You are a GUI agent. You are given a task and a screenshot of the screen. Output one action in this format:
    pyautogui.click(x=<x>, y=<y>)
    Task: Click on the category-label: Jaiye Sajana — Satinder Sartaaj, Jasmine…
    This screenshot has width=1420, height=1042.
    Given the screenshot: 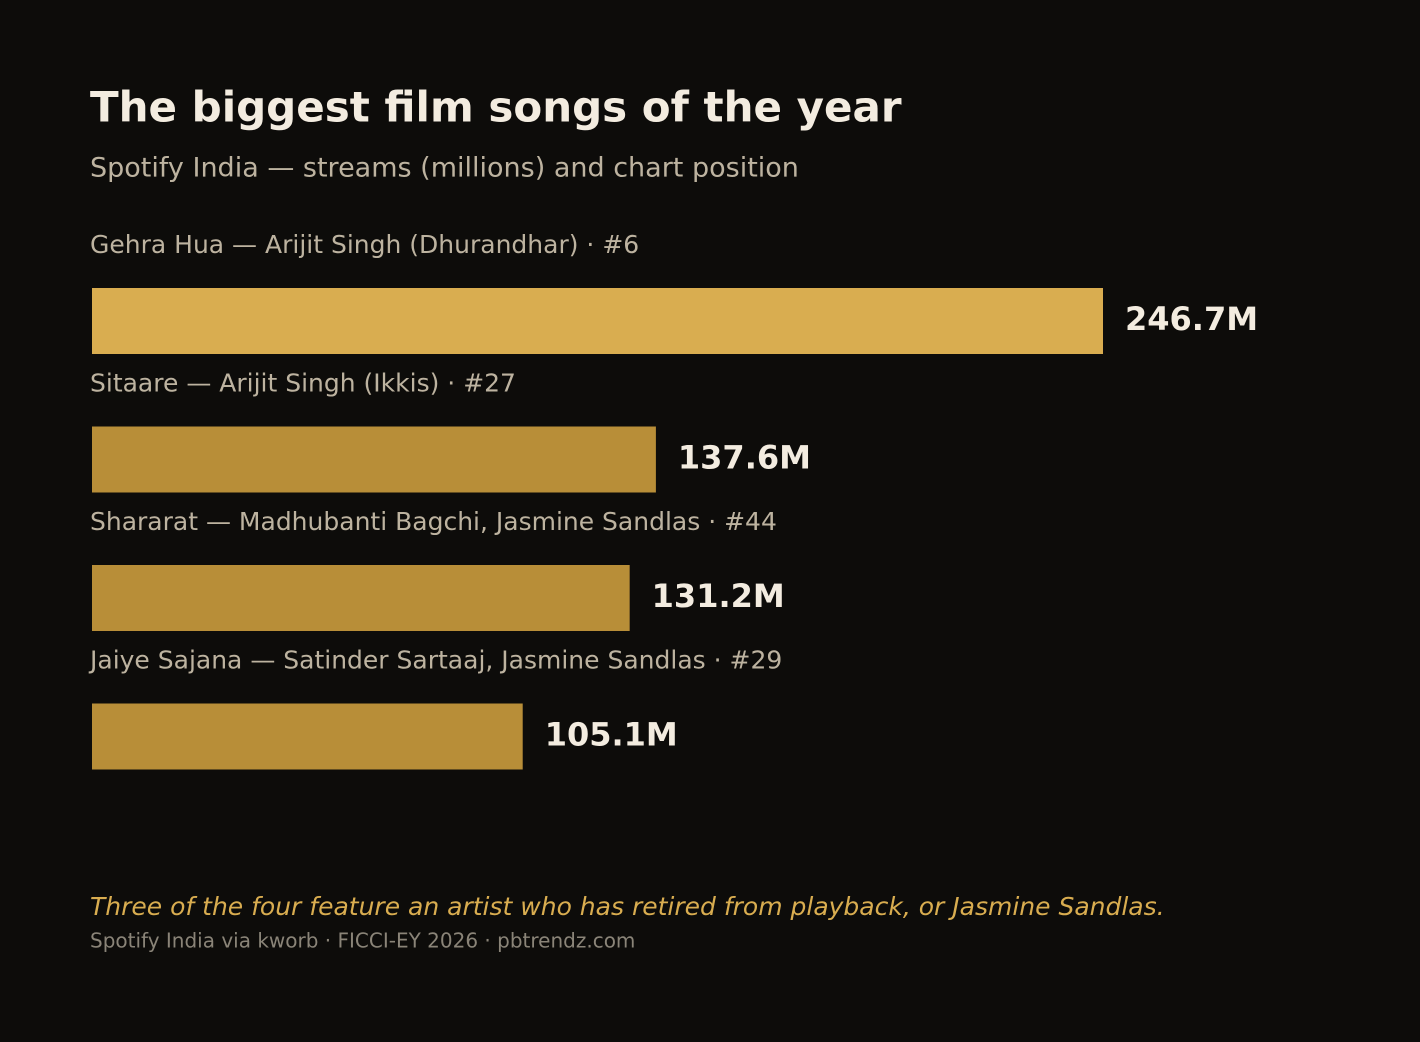 What is the action you would take?
    pyautogui.click(x=435, y=660)
    